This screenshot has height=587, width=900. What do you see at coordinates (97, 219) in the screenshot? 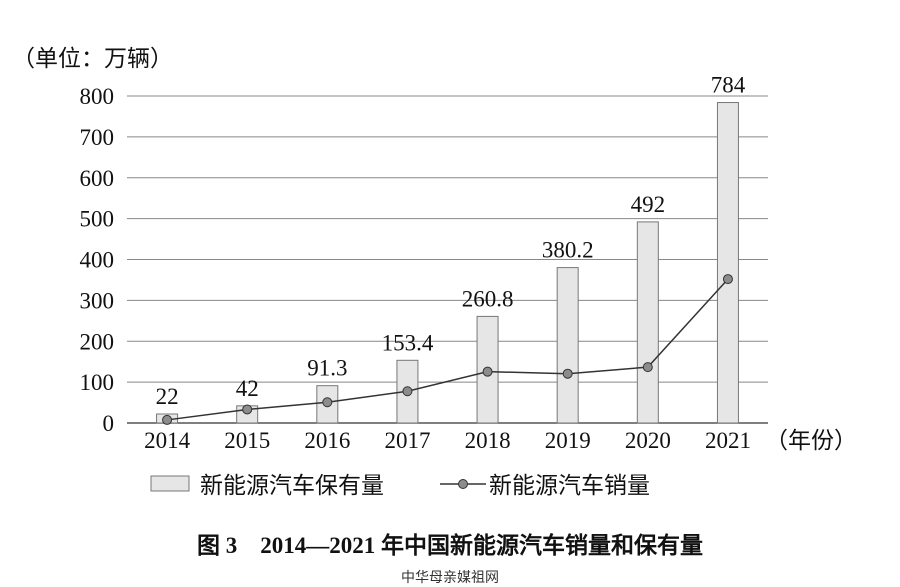
I see `y-tick-label: 500` at bounding box center [97, 219].